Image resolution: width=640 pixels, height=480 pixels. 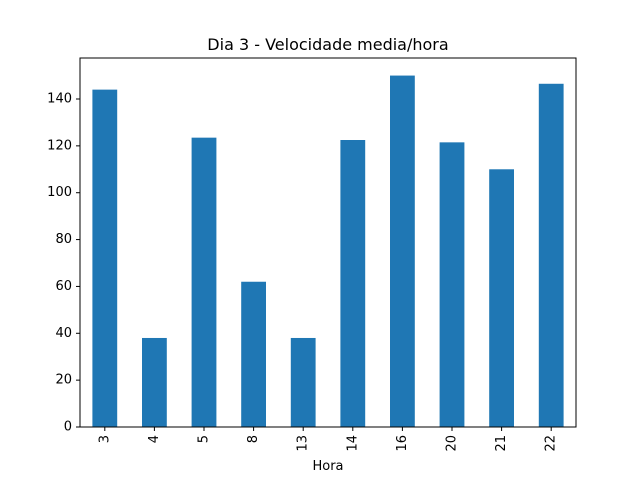 What do you see at coordinates (63, 333) in the screenshot?
I see `y-tick-label: 40` at bounding box center [63, 333].